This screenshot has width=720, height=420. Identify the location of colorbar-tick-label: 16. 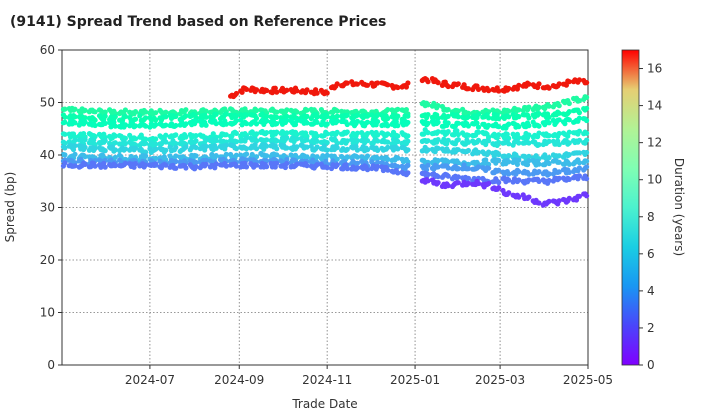
(654, 69).